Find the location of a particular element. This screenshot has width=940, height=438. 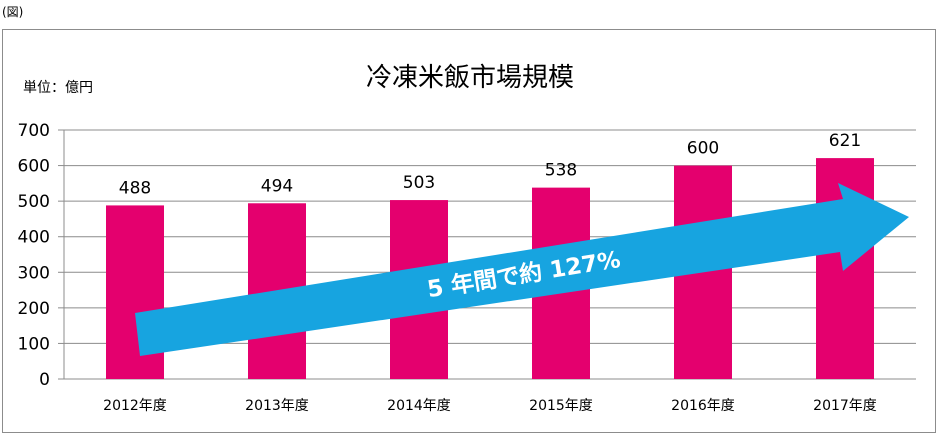

x-tick-label: 2013年度 is located at coordinates (277, 406).